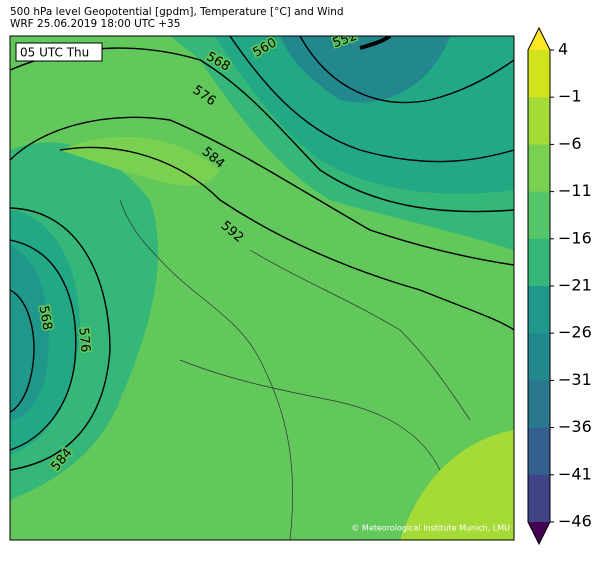  Describe the element at coordinates (430, 528) in the screenshot. I see `credit: © Meteorological Institute Munich, LMU` at that location.